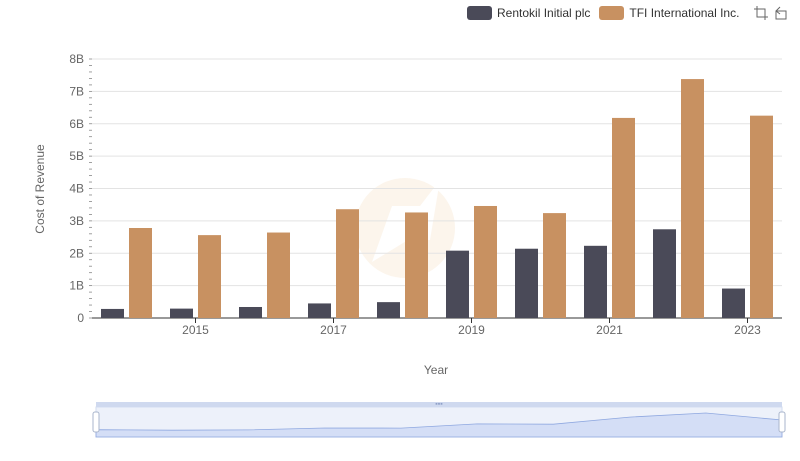 This screenshot has height=461, width=800. What do you see at coordinates (437, 327) in the screenshot?
I see `x-axis: 2015 2017 2019 2021 2023` at bounding box center [437, 327].